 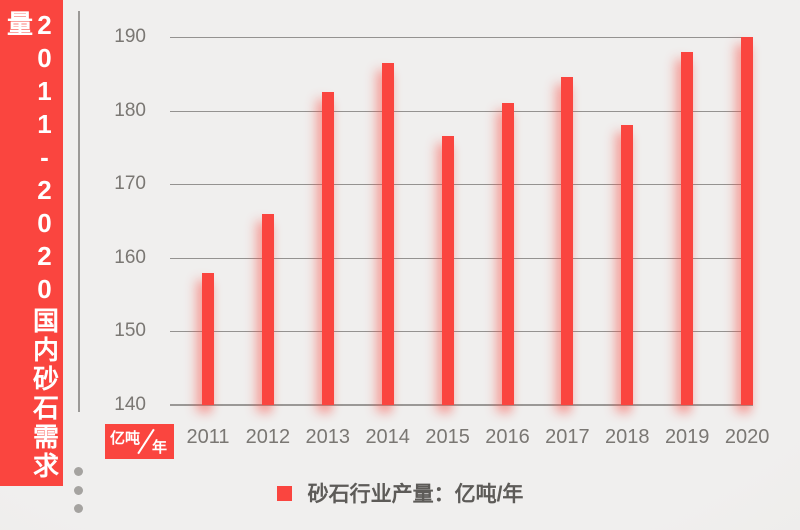 What do you see at coordinates (567, 437) in the screenshot?
I see `x-tick-label-2017: 2017` at bounding box center [567, 437].